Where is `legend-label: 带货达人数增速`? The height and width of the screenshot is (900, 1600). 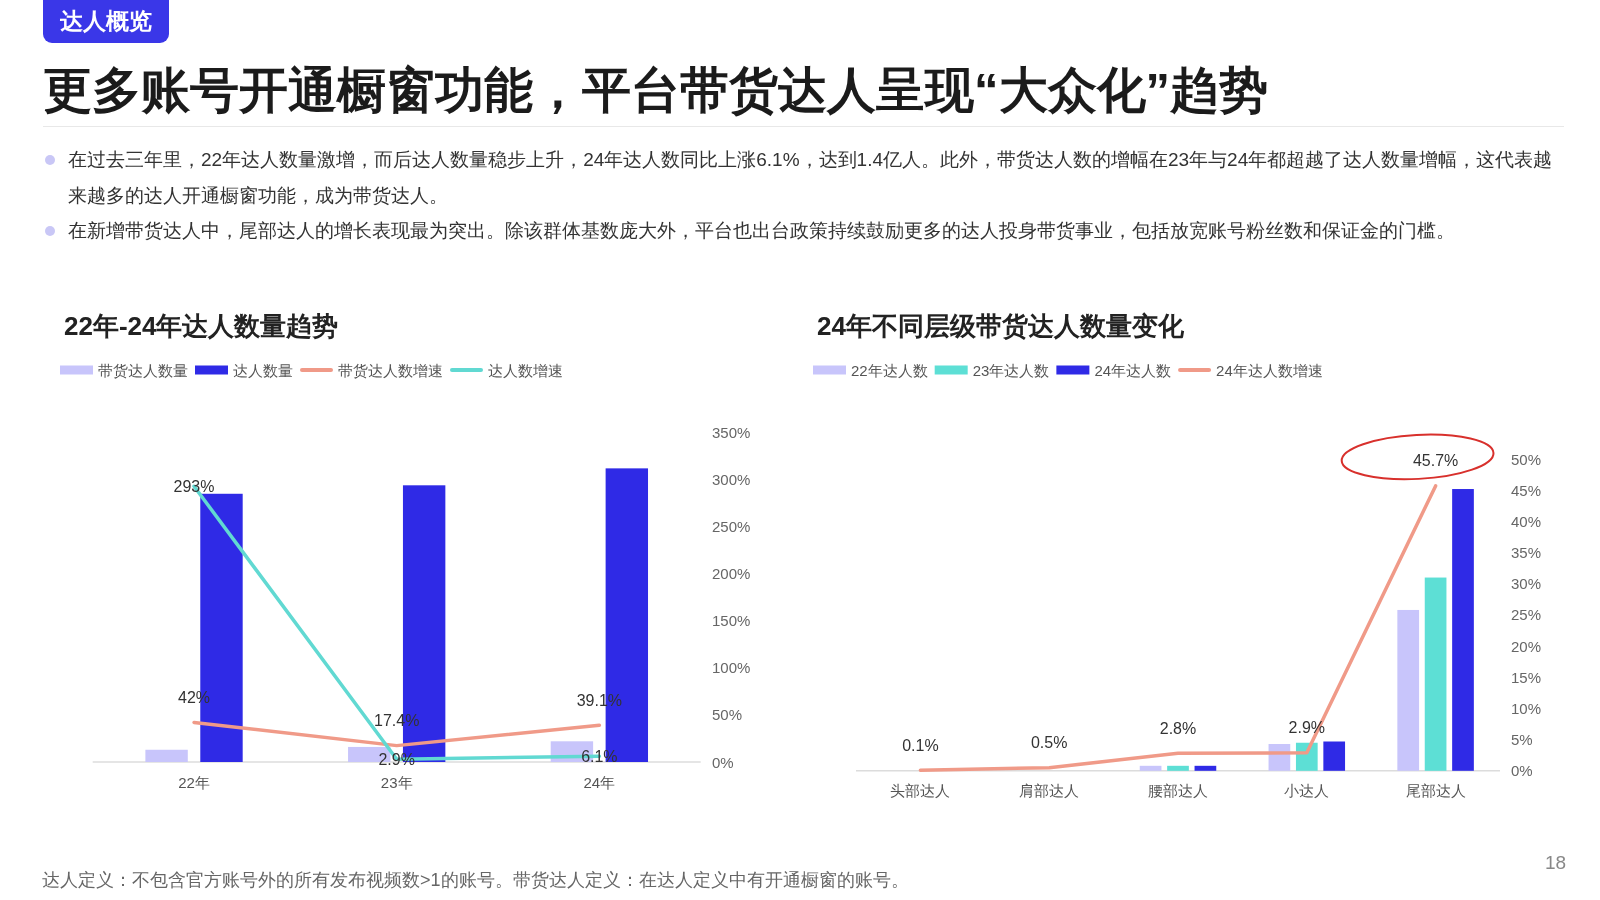 legend-label: 带货达人数增速 is located at coordinates (390, 370).